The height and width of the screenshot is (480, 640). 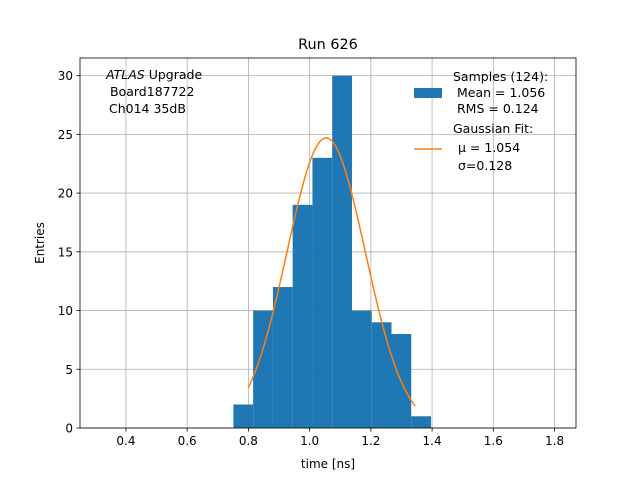 What do you see at coordinates (65, 252) in the screenshot?
I see `y-tick-label: 15` at bounding box center [65, 252].